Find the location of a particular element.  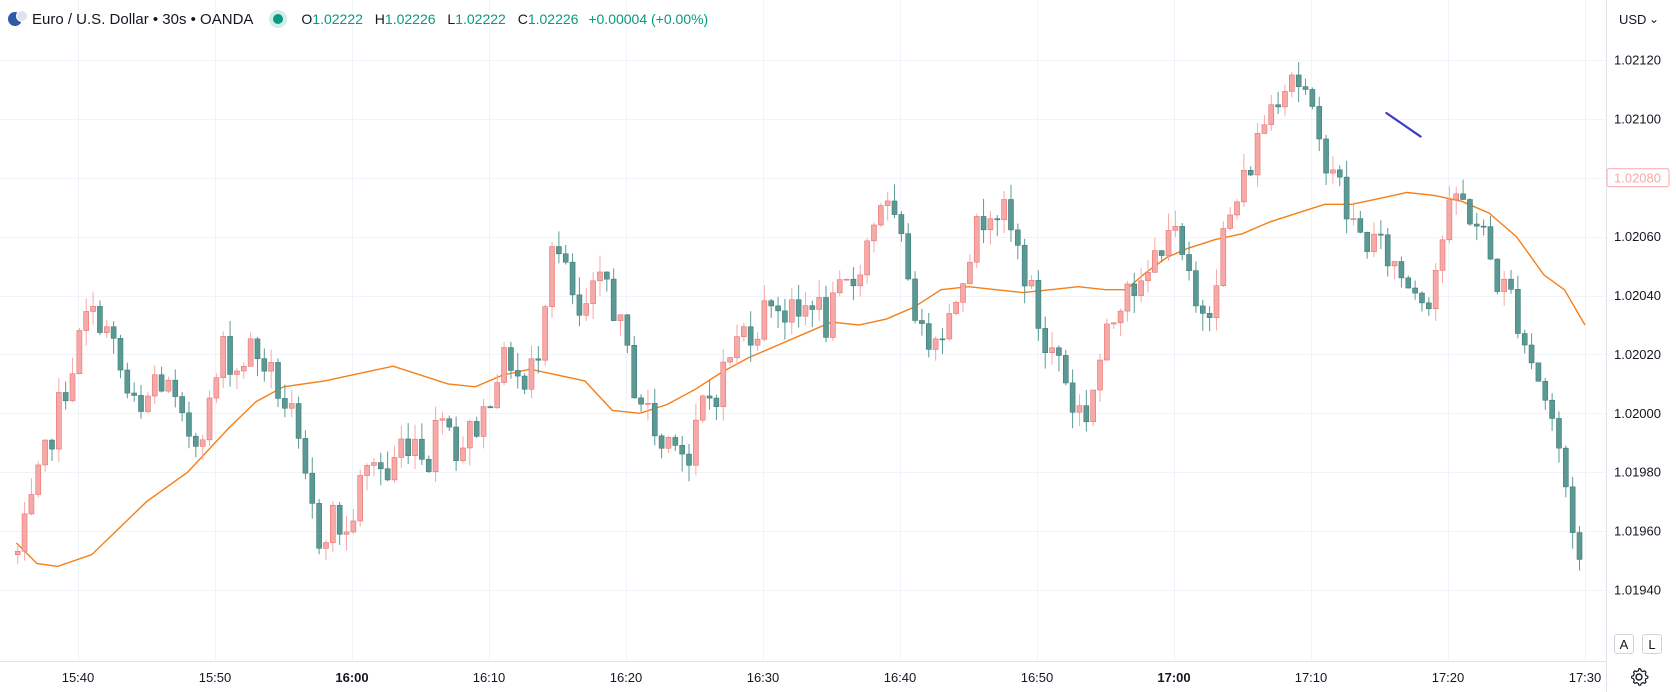

market-status-indicator is located at coordinates (278, 19).